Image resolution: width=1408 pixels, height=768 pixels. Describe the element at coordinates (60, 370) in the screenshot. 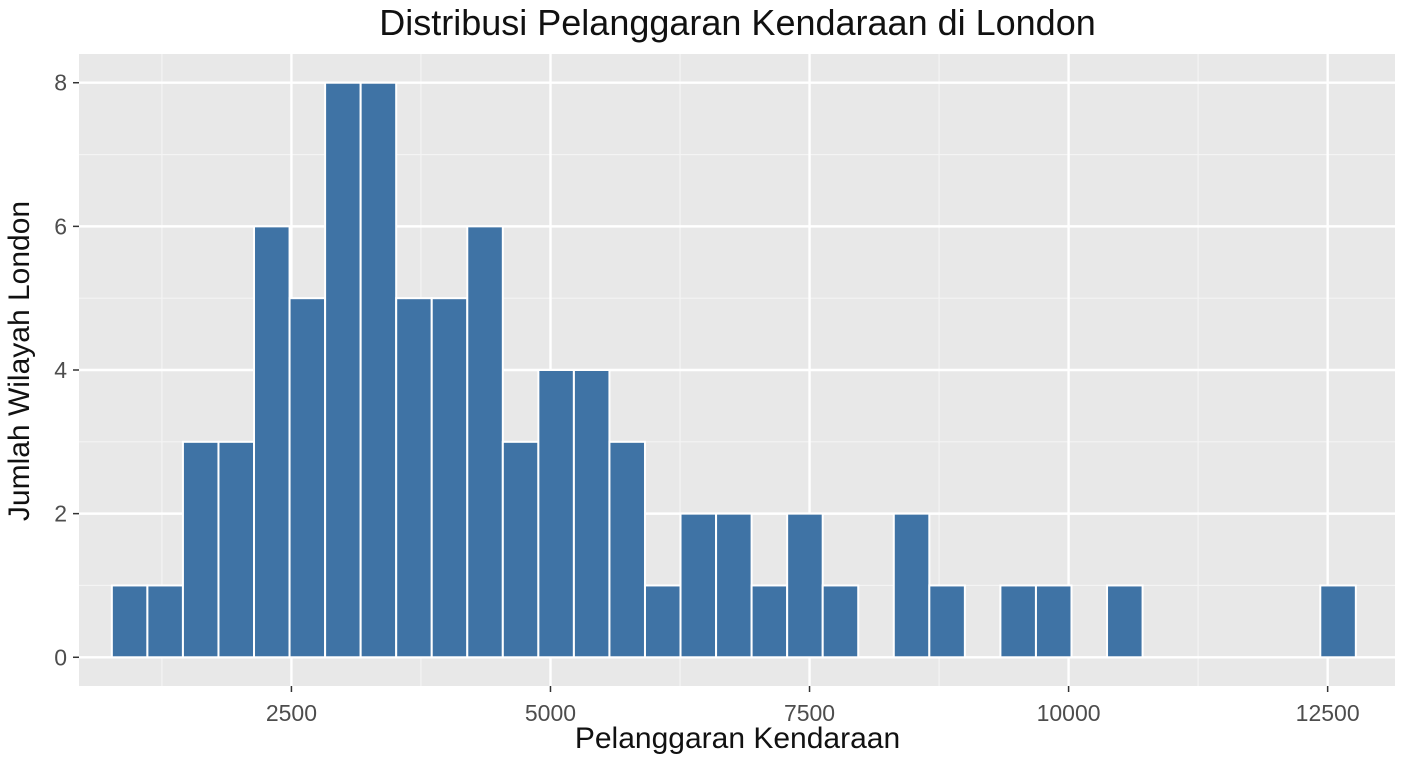

I see `y-tick-label: 4` at that location.